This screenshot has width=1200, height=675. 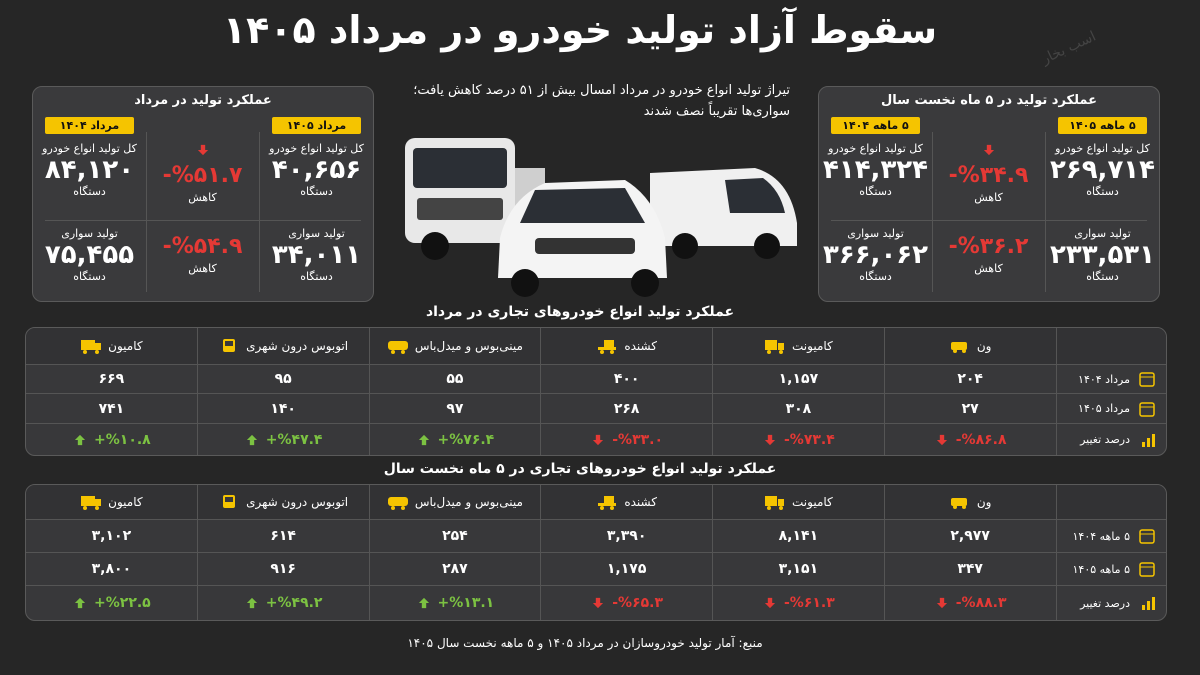 I want to click on stat-value: ۳۴,۰۱۱, so click(x=316, y=255).